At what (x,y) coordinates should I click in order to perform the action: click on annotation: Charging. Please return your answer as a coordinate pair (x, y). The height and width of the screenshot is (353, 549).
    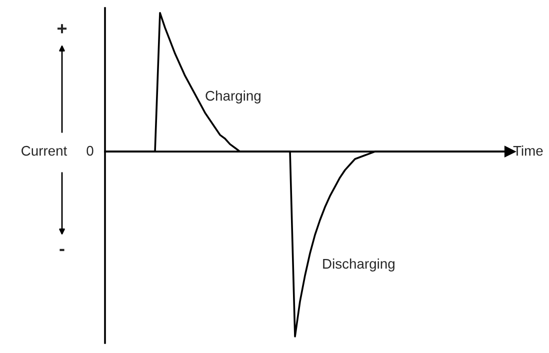
    Looking at the image, I should click on (233, 97).